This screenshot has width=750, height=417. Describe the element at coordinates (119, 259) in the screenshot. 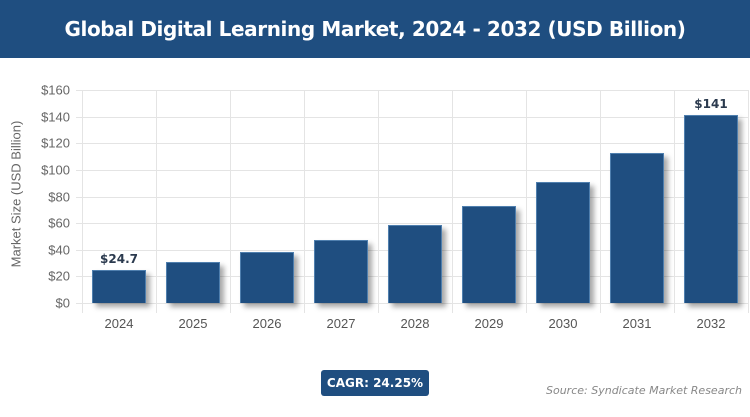

I see `data-label: $24.7` at that location.